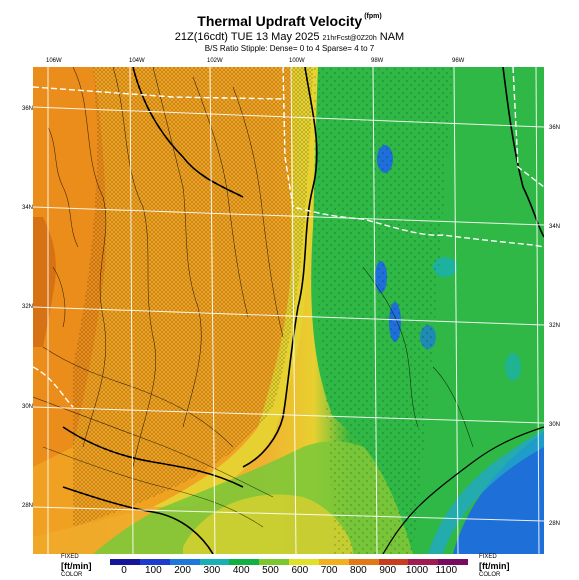  Describe the element at coordinates (215, 61) in the screenshot. I see `lon-label: 102W` at that location.